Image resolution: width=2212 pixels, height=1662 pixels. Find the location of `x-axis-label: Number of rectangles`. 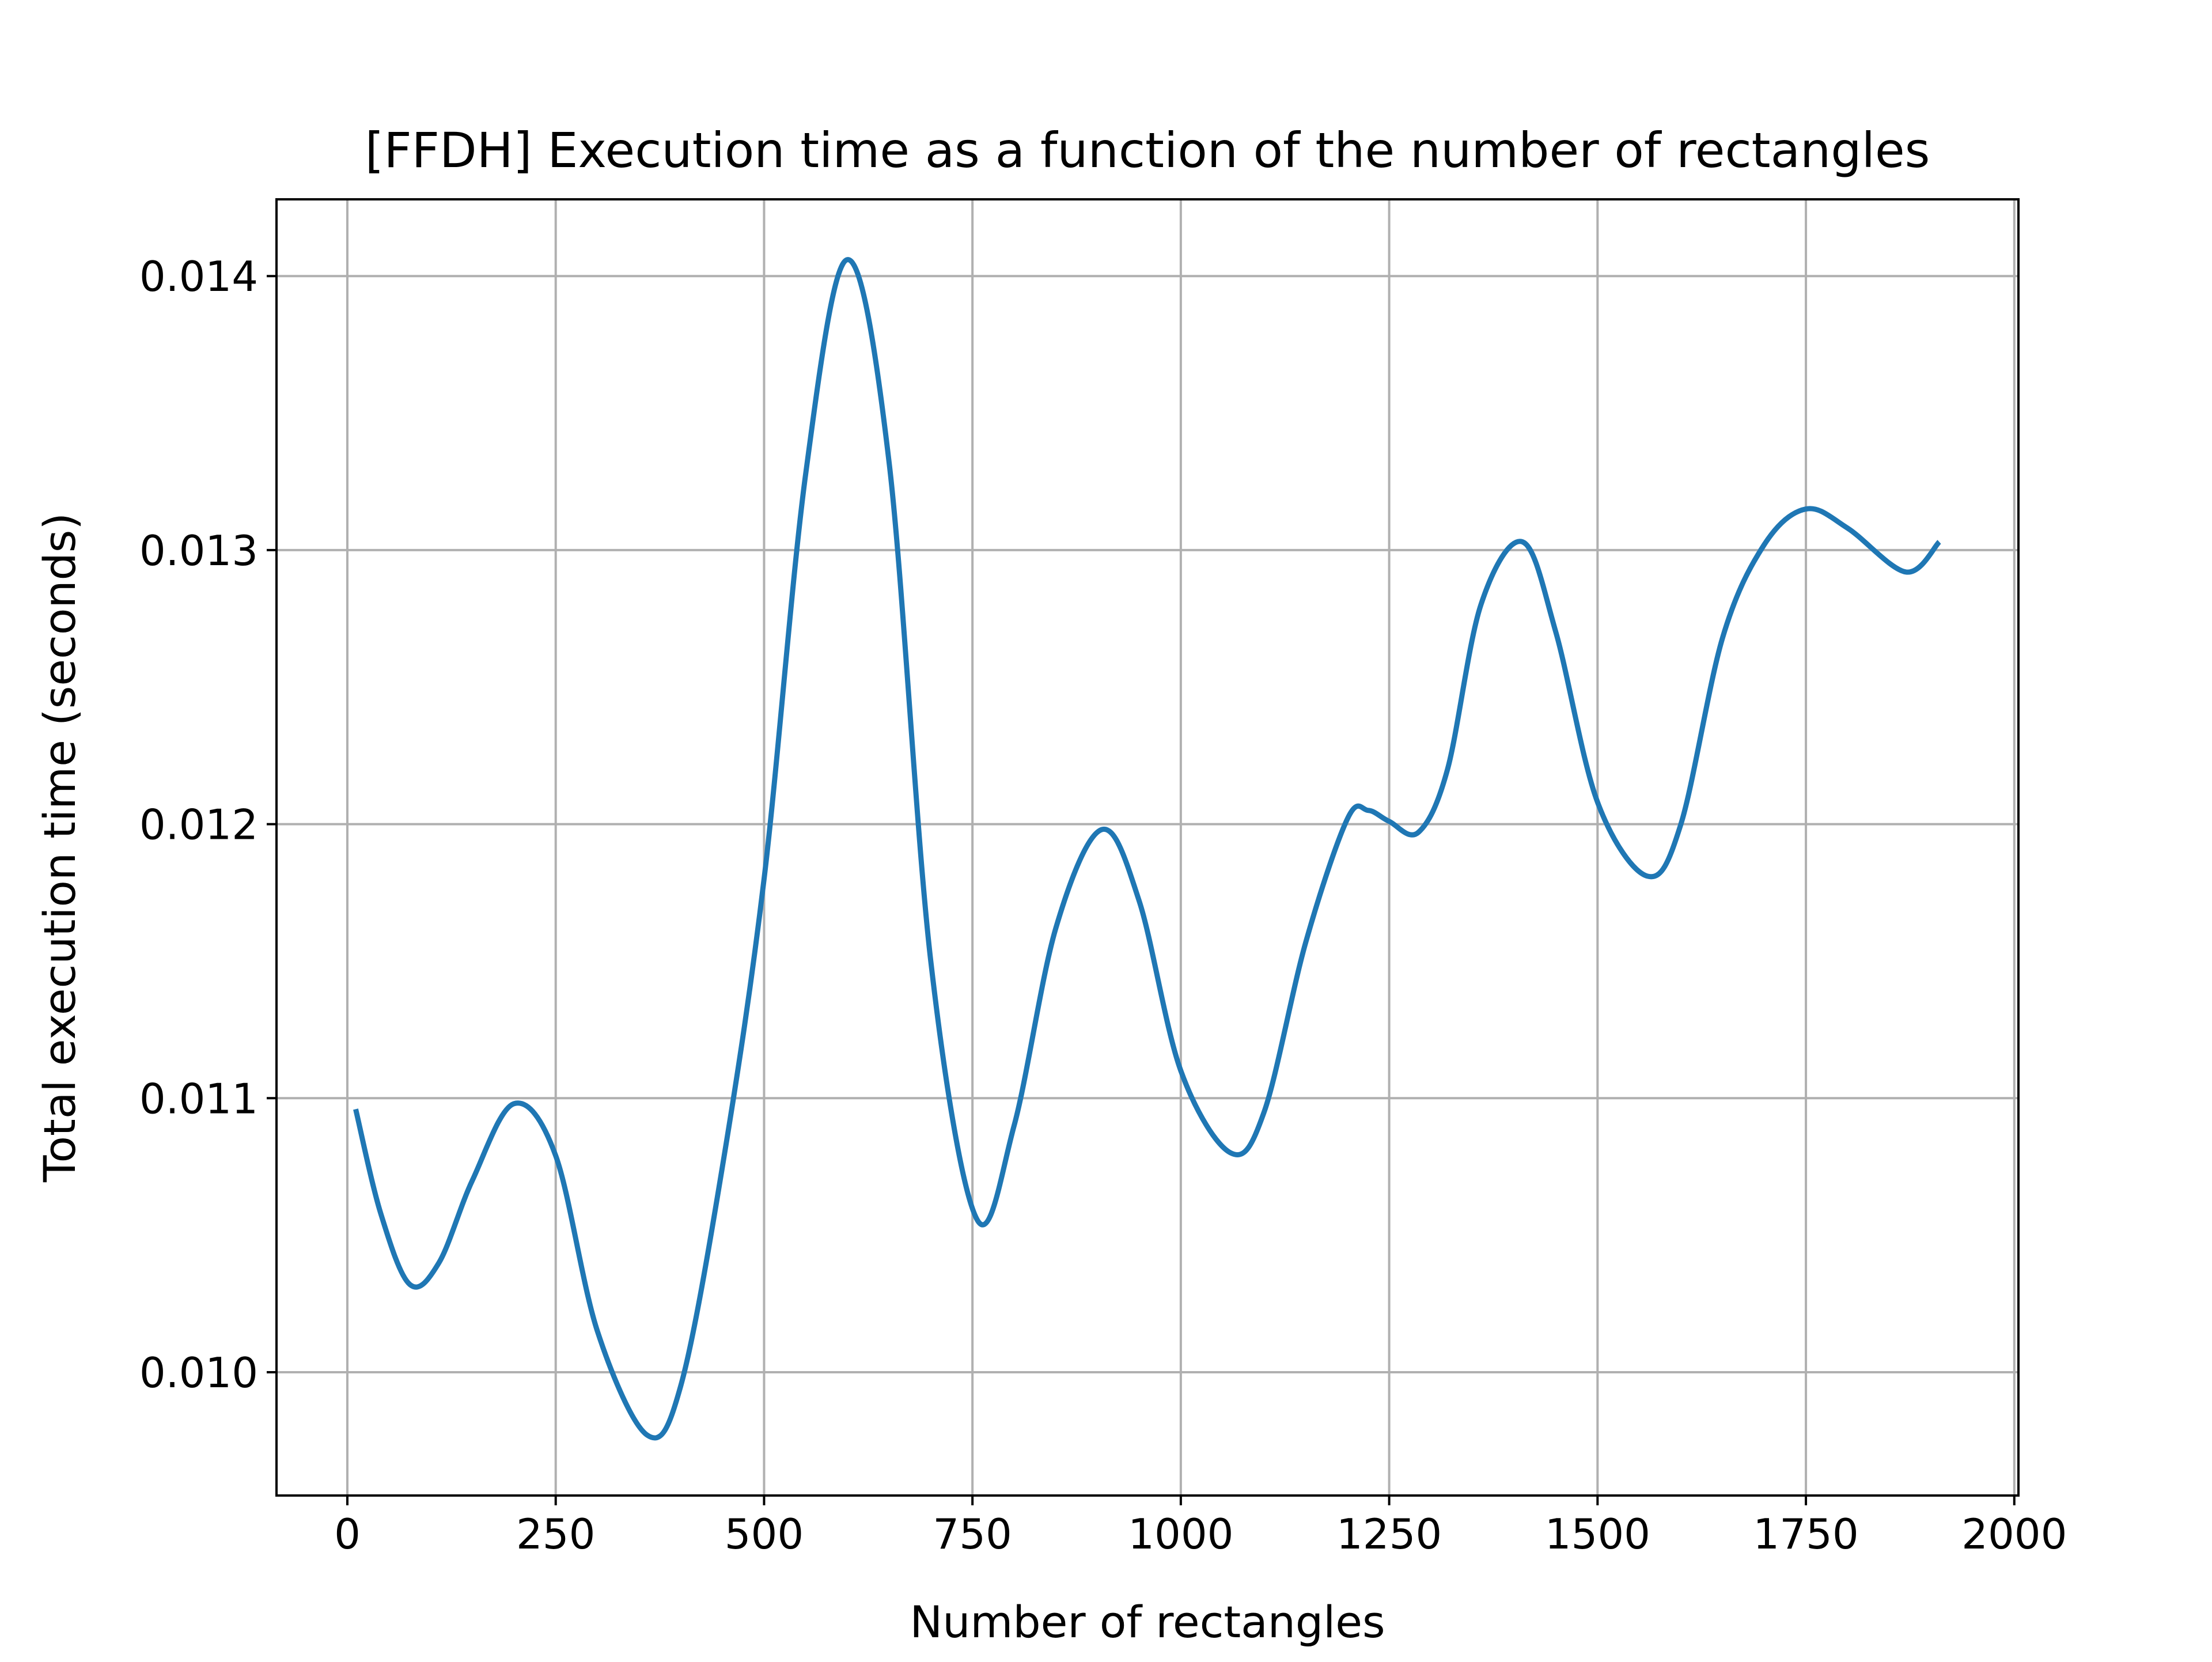

x-axis-label: Number of rectangles is located at coordinates (1147, 1622).